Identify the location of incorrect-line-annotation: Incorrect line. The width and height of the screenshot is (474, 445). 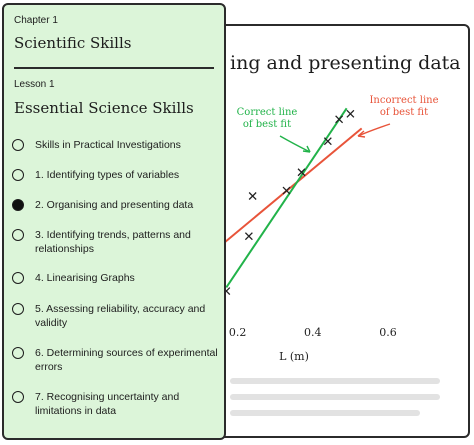
(403, 100).